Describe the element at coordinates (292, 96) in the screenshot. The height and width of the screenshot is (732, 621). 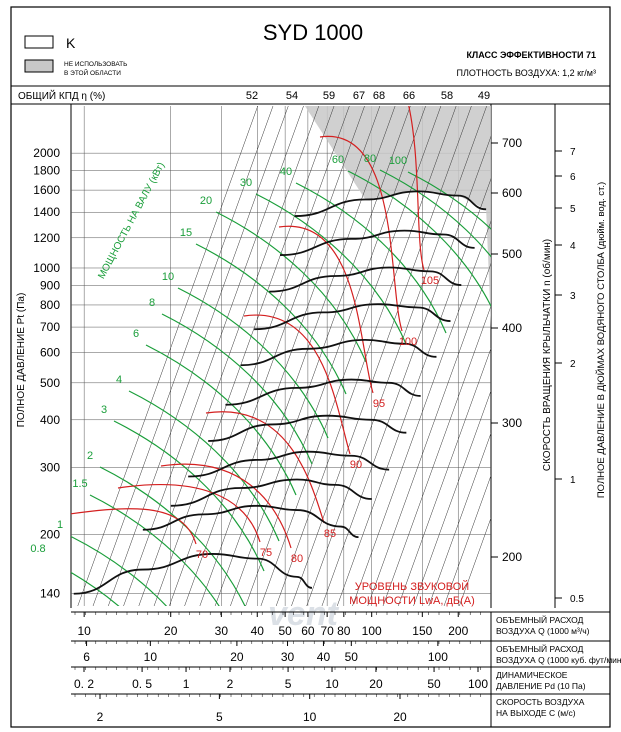
I see `efficiency-tick-label: 54` at that location.